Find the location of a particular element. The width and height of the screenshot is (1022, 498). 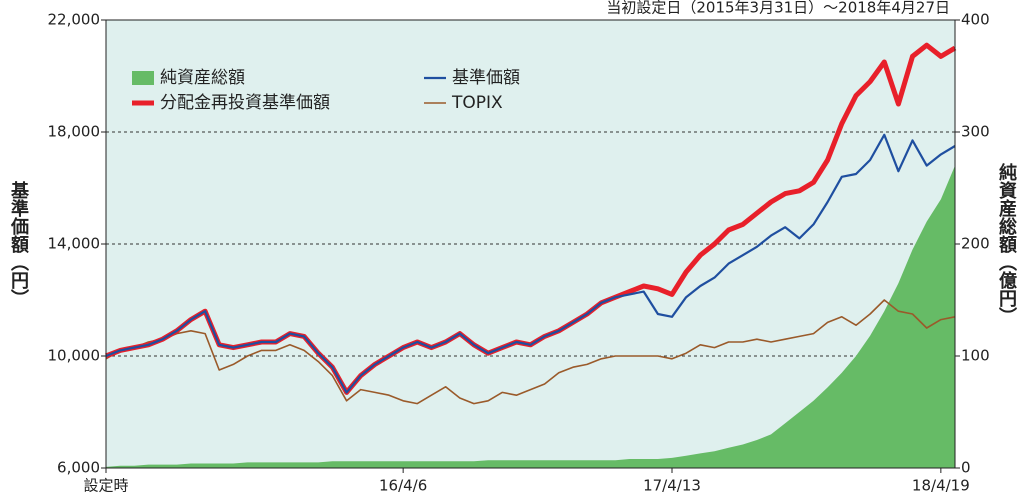

annotation: 当初設定日（2015年3月31日）～2018年4月27日 is located at coordinates (778, 8).